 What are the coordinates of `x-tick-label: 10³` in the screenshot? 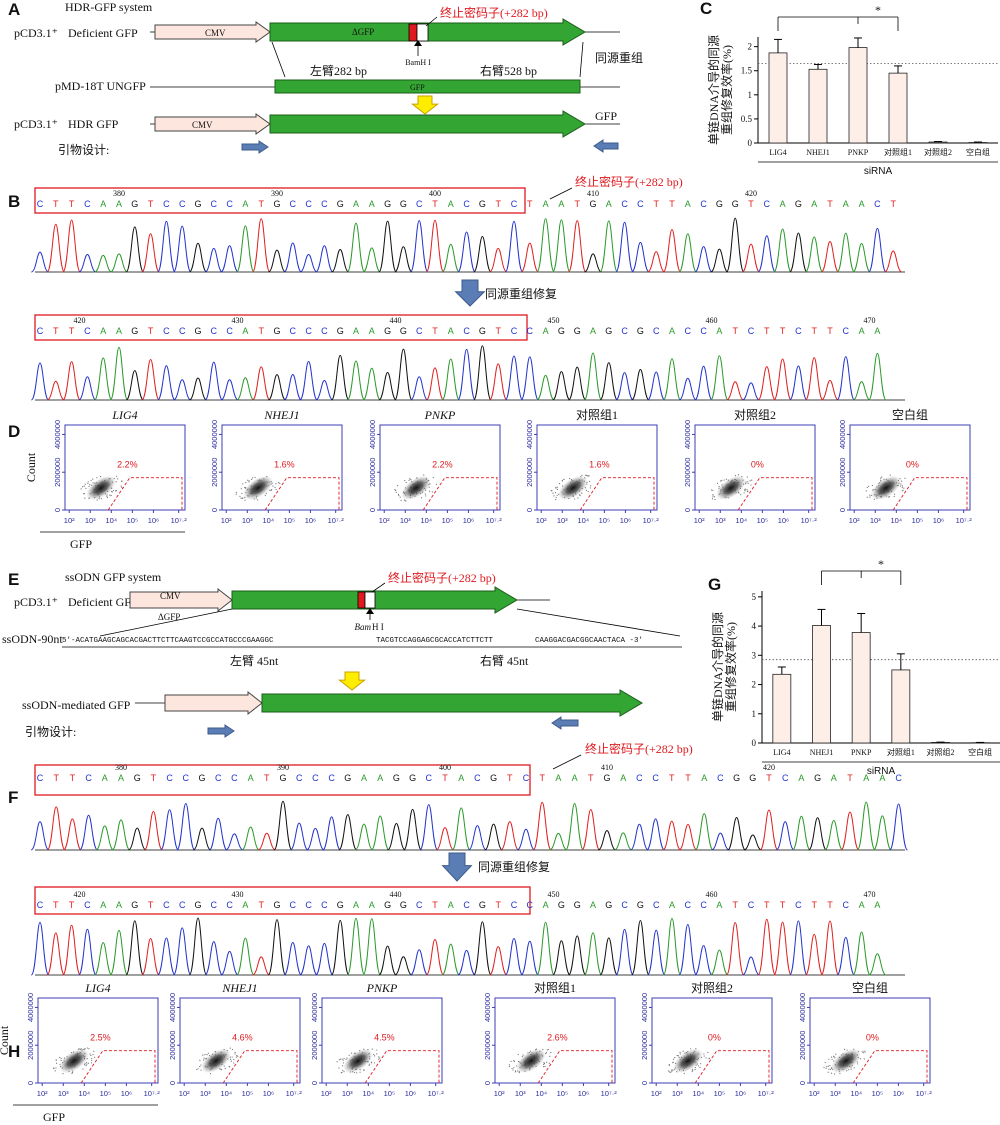 It's located at (677, 1093).